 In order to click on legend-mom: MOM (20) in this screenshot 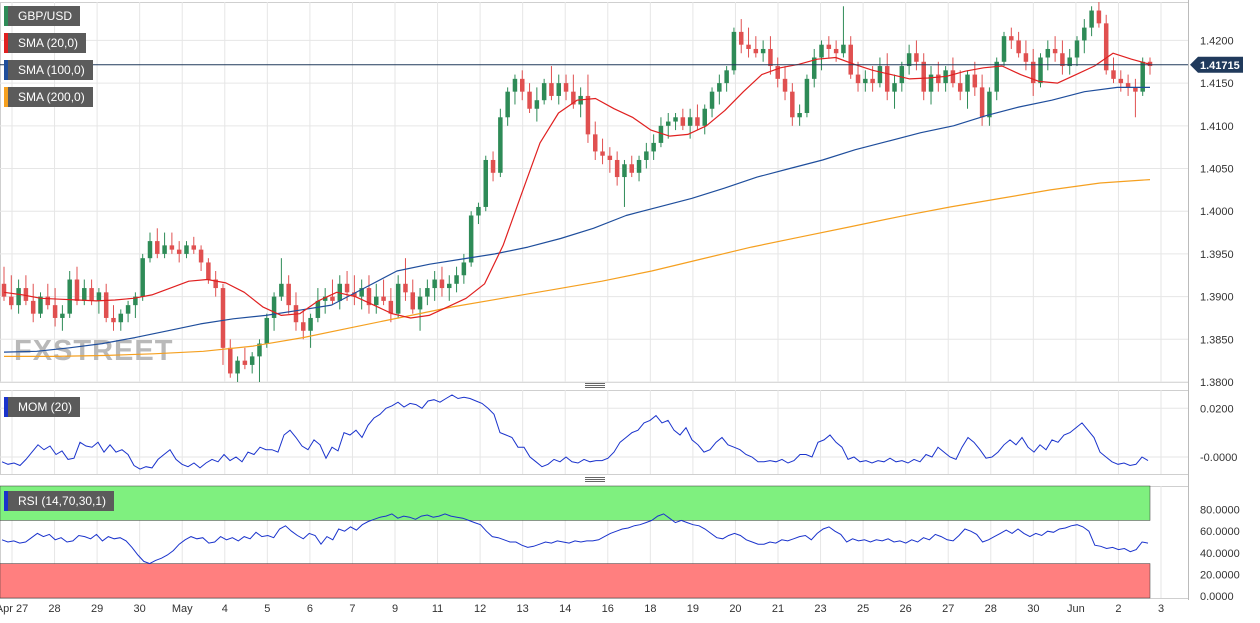, I will do `click(42, 407)`.